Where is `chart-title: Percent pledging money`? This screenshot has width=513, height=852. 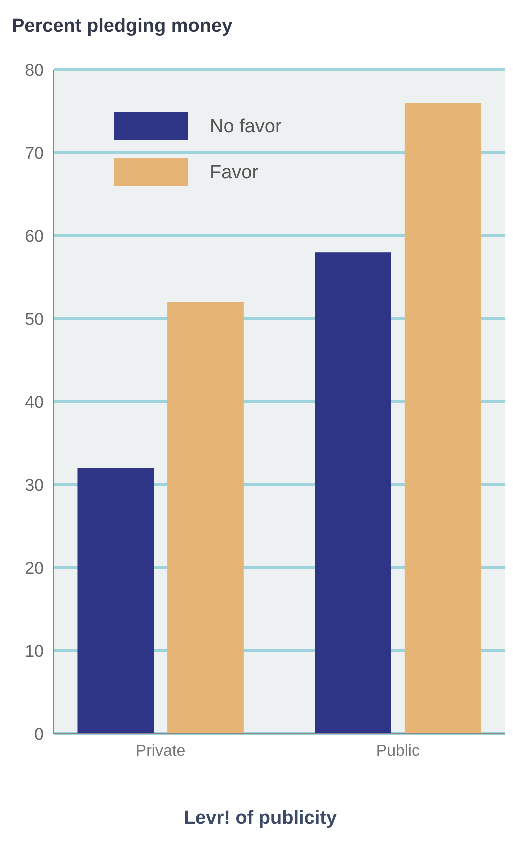 chart-title: Percent pledging money is located at coordinates (123, 26).